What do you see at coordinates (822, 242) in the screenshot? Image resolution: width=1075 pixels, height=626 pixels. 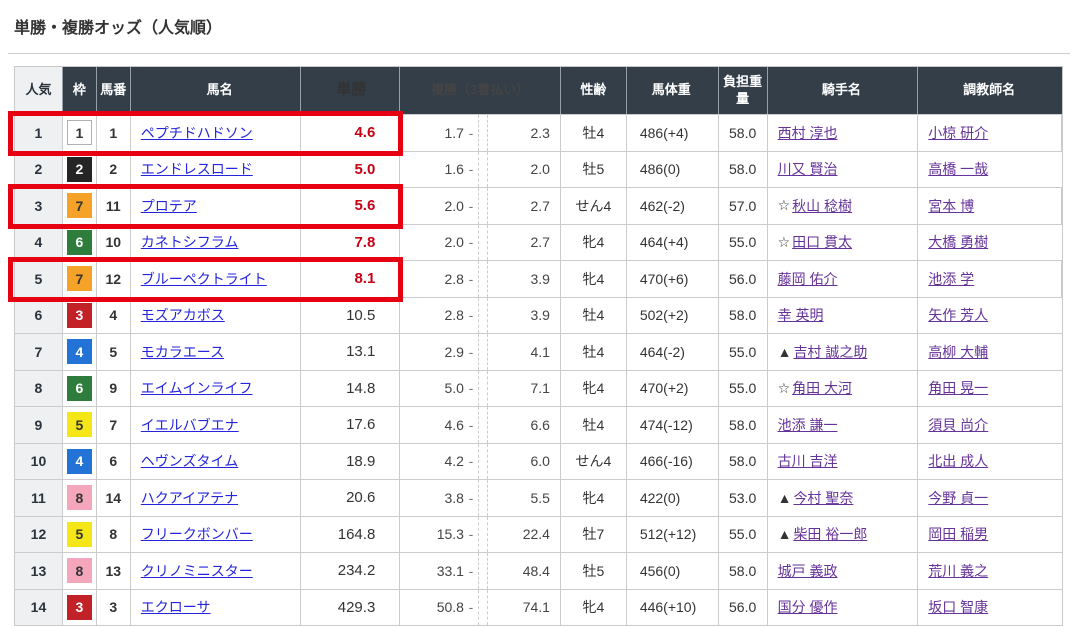 I see `jockey-link: 田口 貫太` at bounding box center [822, 242].